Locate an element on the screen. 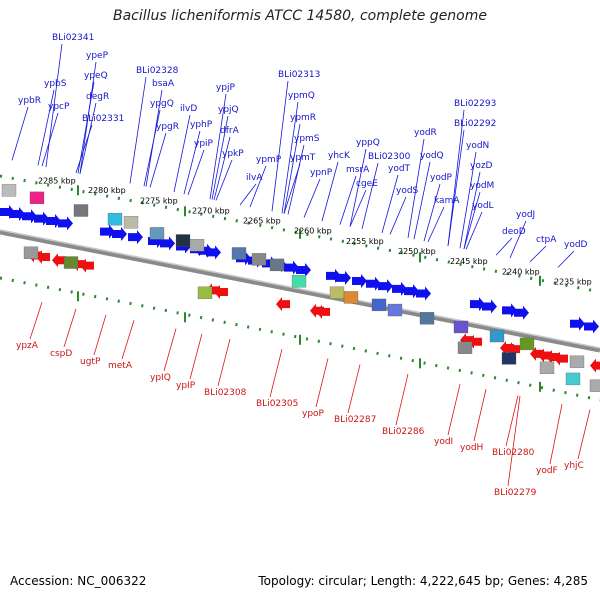 The width and height of the screenshot is (600, 600). gene-label-ypgQ: ypgQ is located at coordinates (162, 104).